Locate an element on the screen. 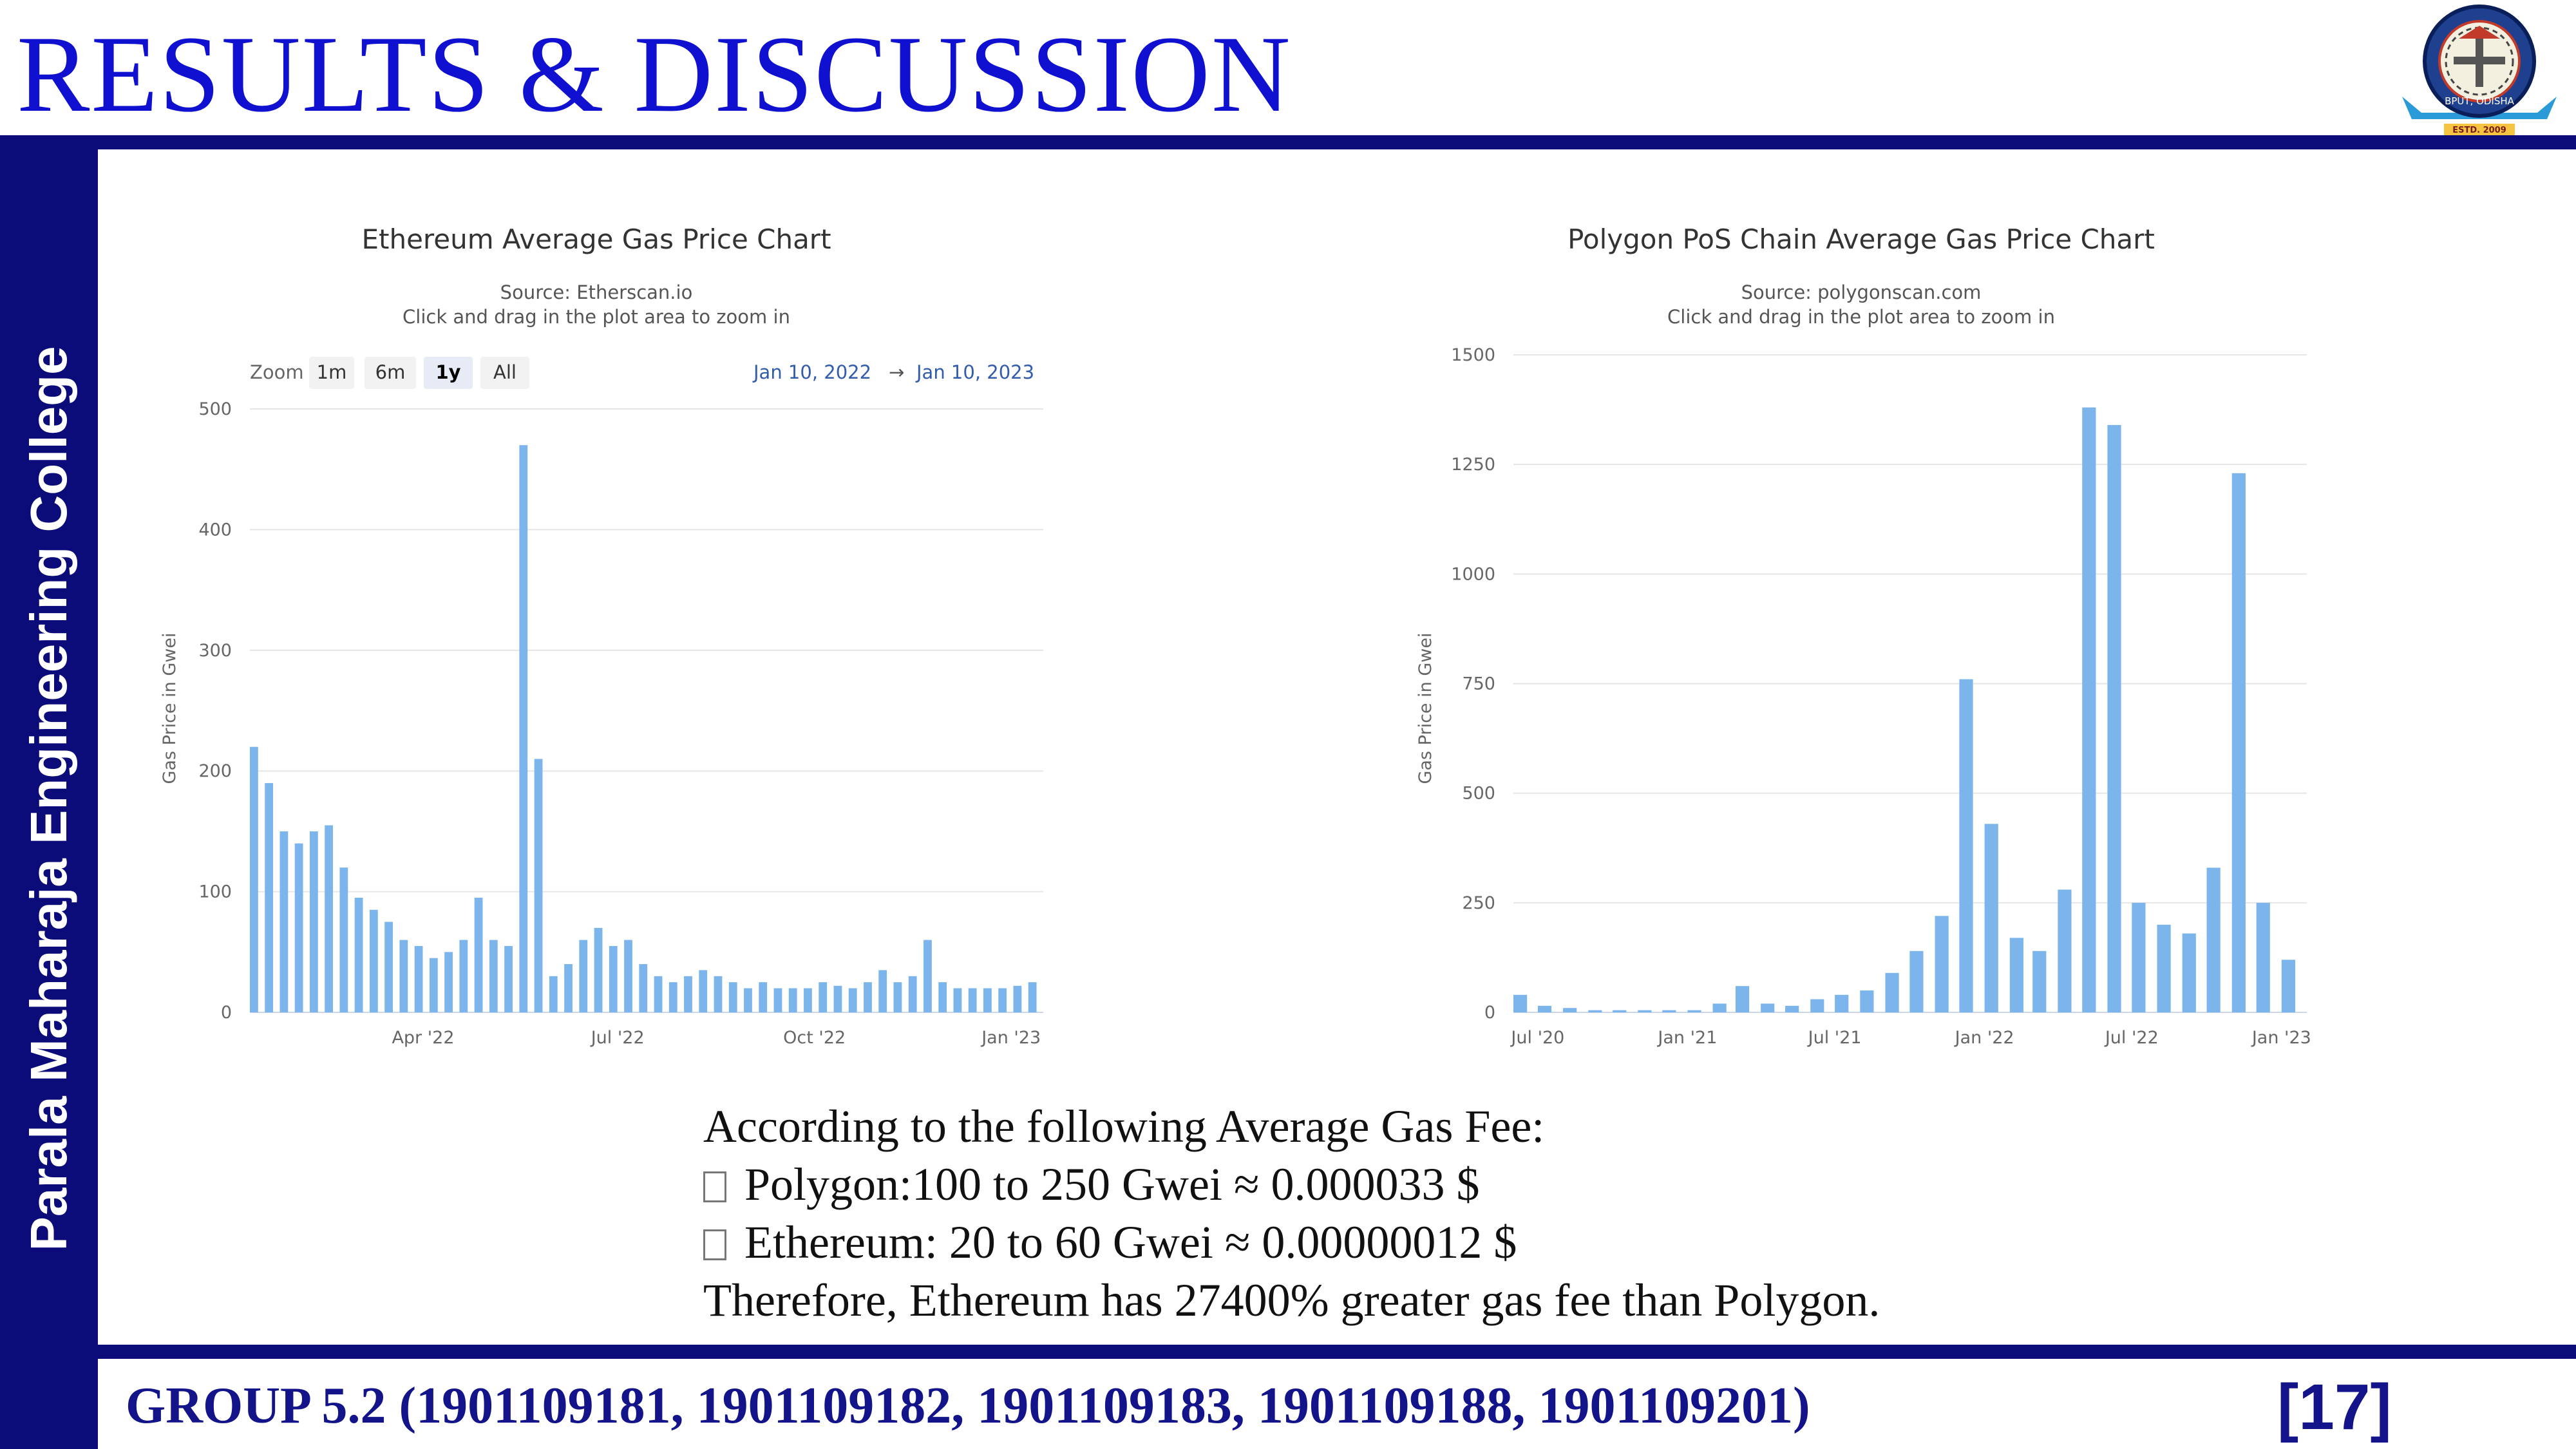 The width and height of the screenshot is (2576, 1449). zoom-button-1y: 1y is located at coordinates (448, 373).